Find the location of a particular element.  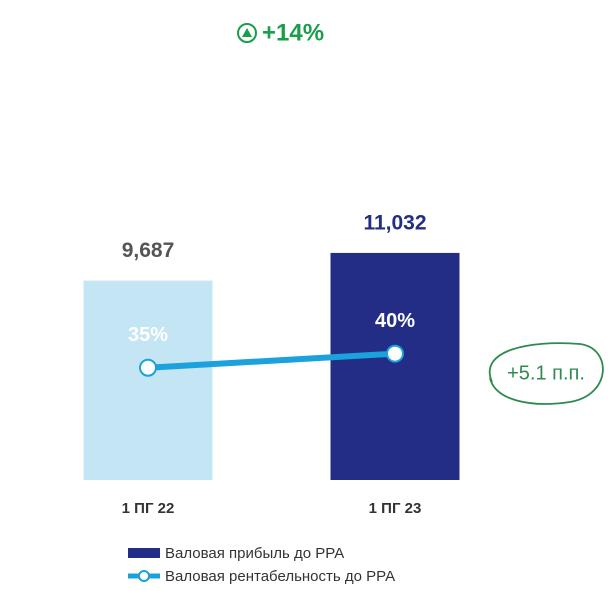

bar-value-label: 11,032 is located at coordinates (394, 222).